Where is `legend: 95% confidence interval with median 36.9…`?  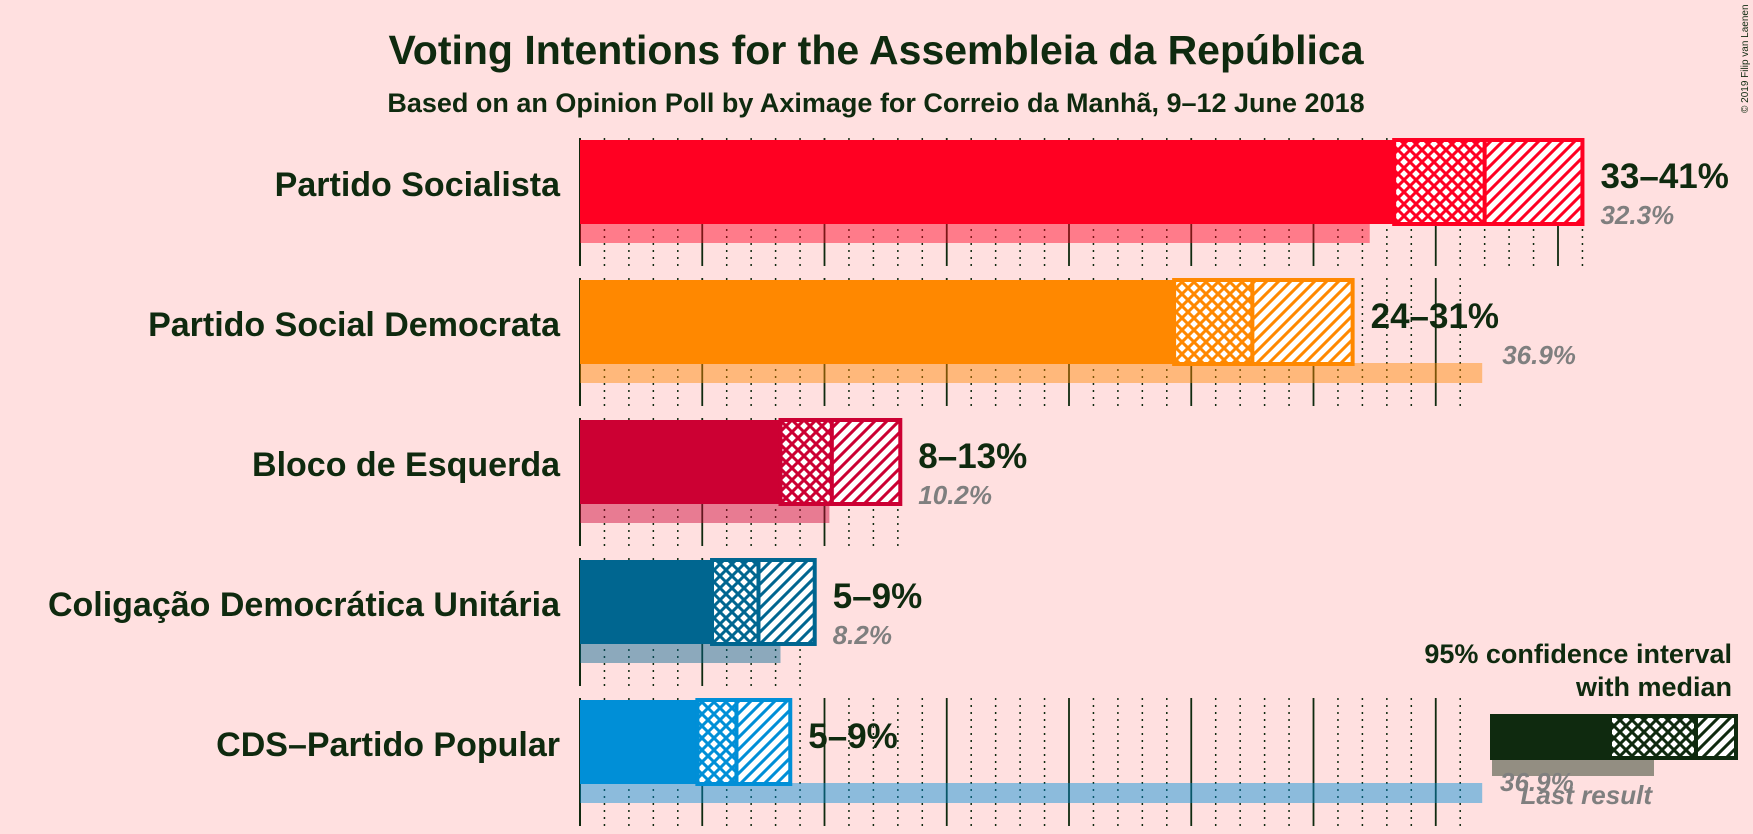
legend: 95% confidence interval with median 36.9… is located at coordinates (1581, 724).